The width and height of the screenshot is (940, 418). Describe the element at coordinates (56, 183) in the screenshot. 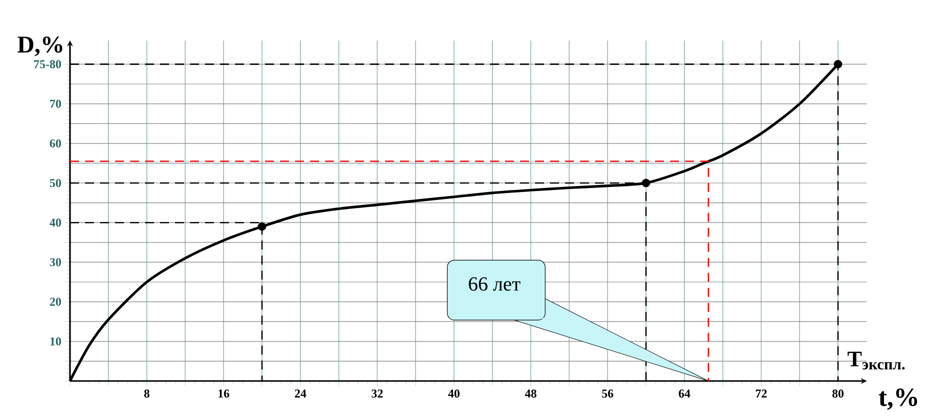

I see `y-tick-label: 50` at that location.